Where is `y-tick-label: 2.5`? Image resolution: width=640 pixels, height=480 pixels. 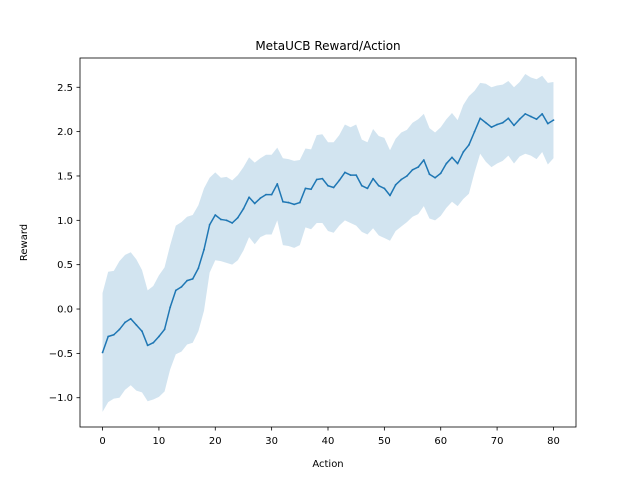 y-tick-label: 2.5 is located at coordinates (65, 88).